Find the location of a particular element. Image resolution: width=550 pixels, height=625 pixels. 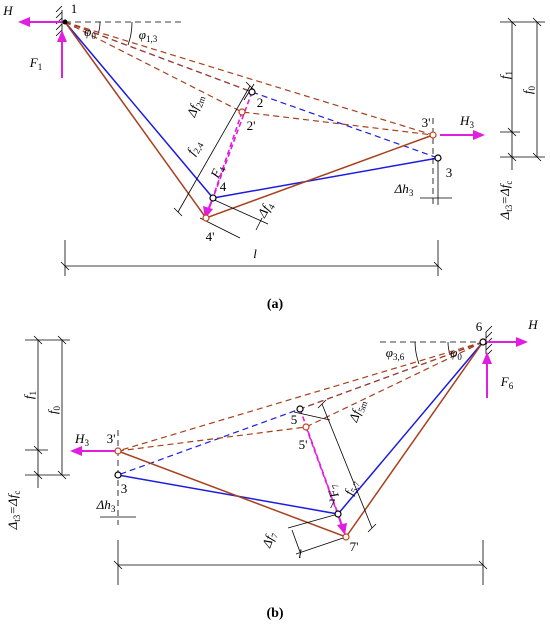

label: Δf2m is located at coordinates (195, 106).